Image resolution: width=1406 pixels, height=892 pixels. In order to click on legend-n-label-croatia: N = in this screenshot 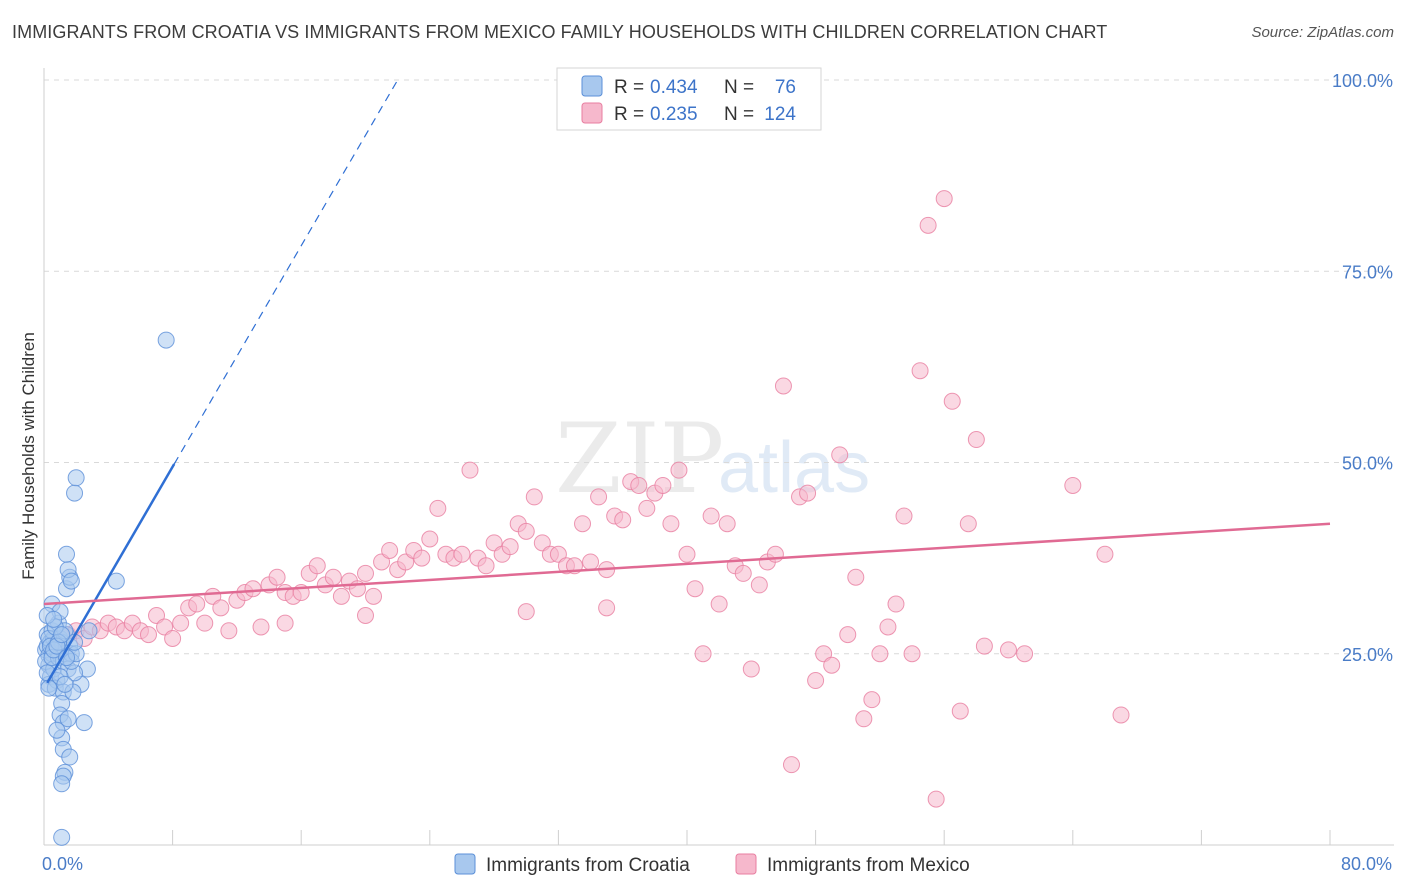, I will do `click(739, 87)`.